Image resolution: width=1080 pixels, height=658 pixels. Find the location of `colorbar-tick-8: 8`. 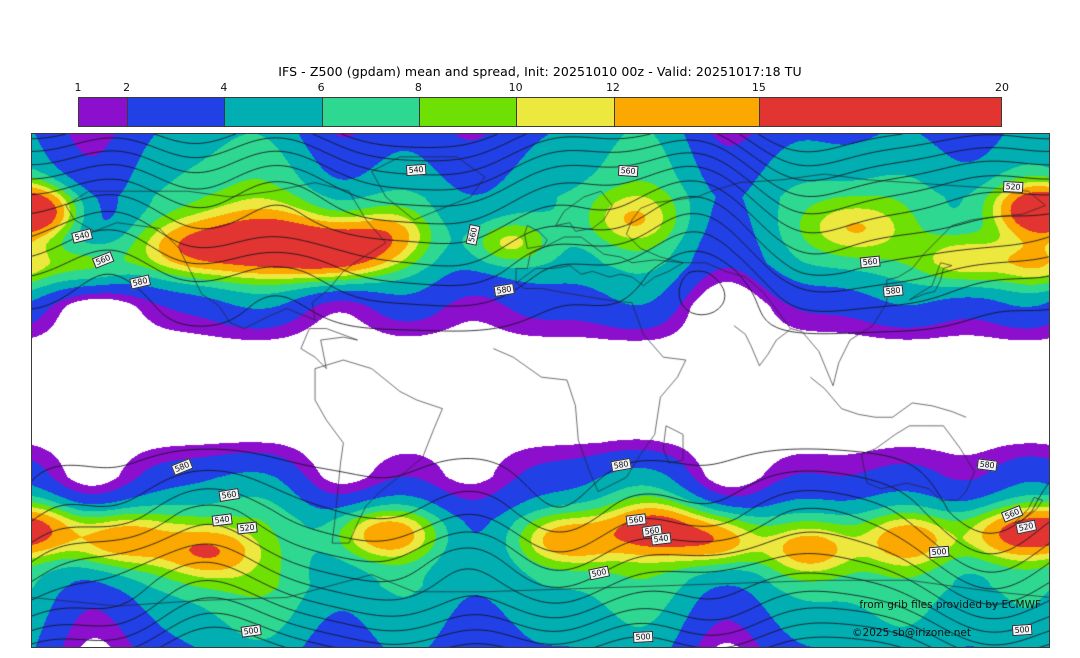

colorbar-tick-8: 8 is located at coordinates (418, 87).